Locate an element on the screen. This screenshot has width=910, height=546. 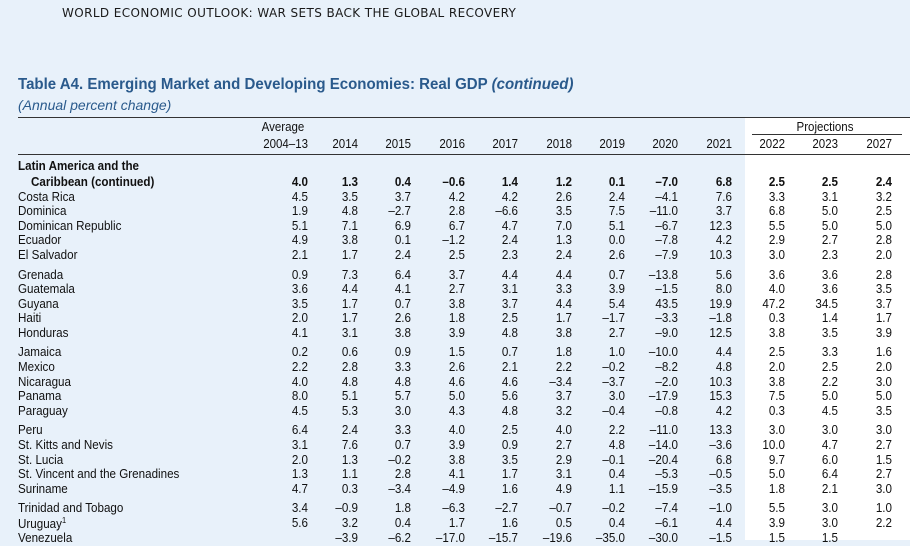
table-cell: –13.8 is located at coordinates (663, 275).